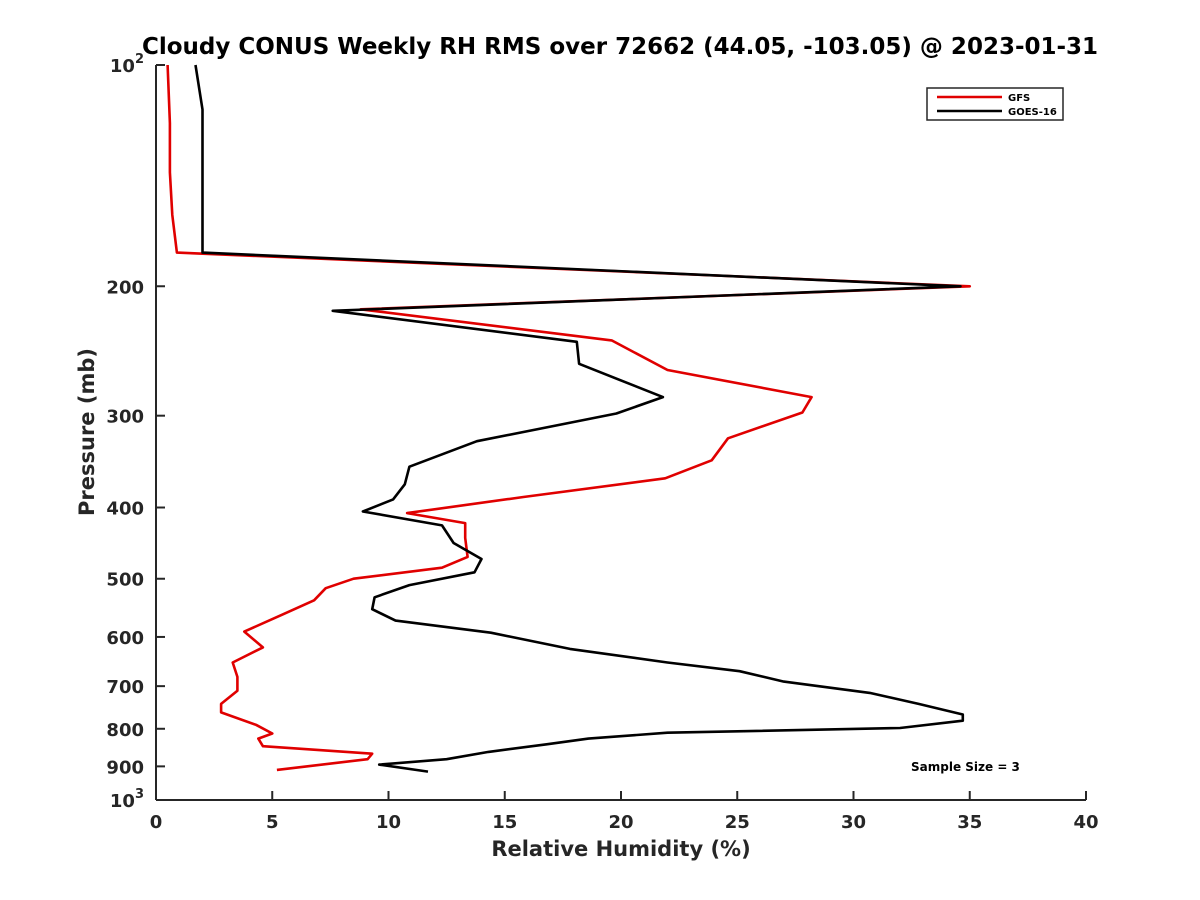  Describe the element at coordinates (504, 822) in the screenshot. I see `x-tick-label: 15` at that location.